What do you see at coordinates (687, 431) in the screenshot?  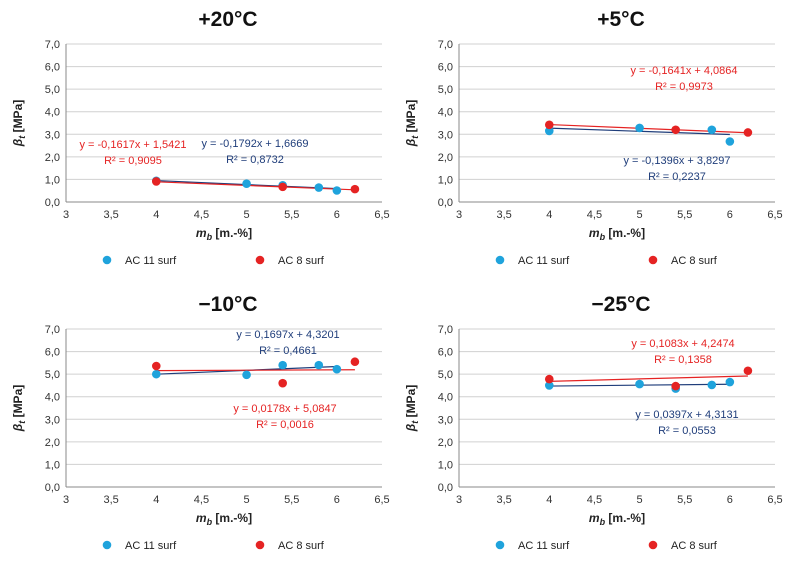 I see `r-squared-ac11: R² = 0,0553` at bounding box center [687, 431].